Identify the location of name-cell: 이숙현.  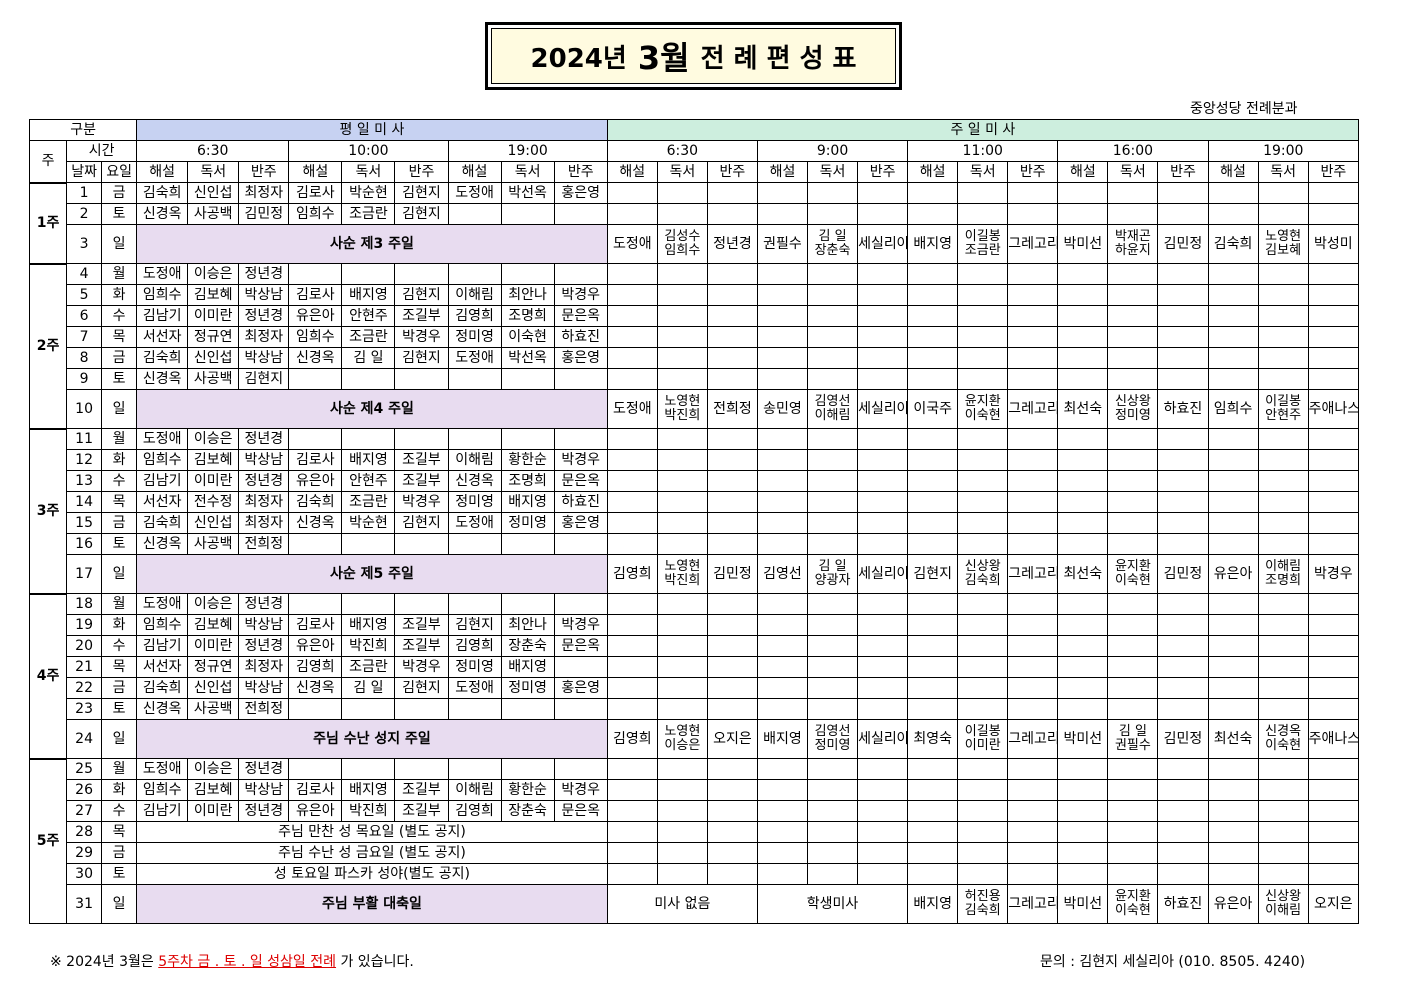
(527, 337).